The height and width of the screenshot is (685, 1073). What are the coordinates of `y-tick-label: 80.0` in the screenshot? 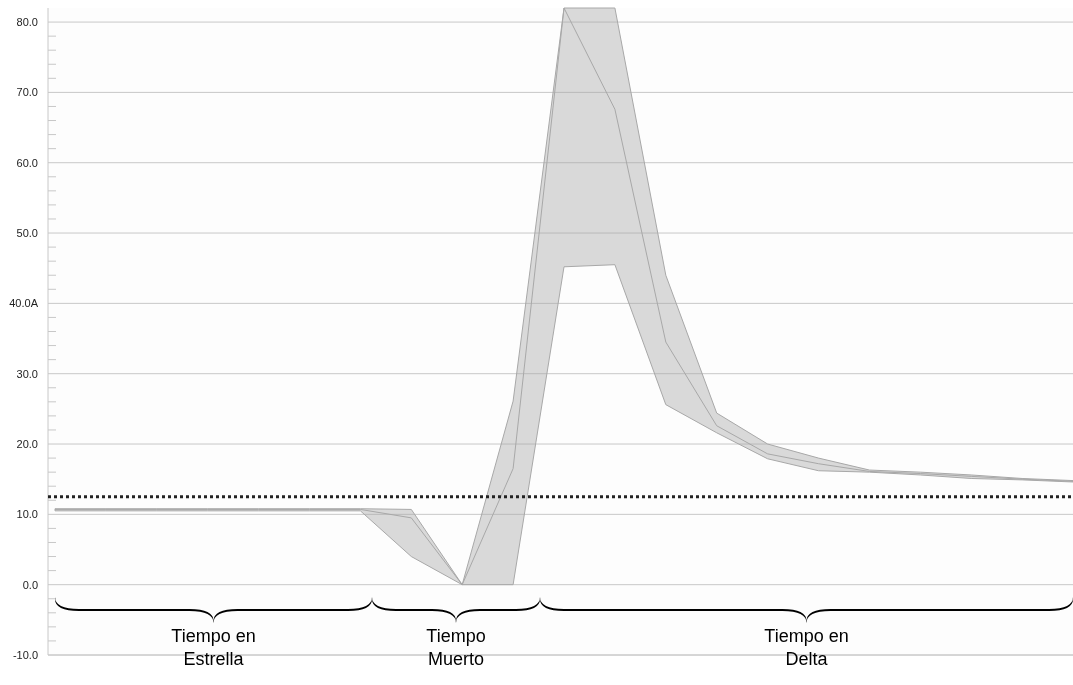 It's located at (27, 21).